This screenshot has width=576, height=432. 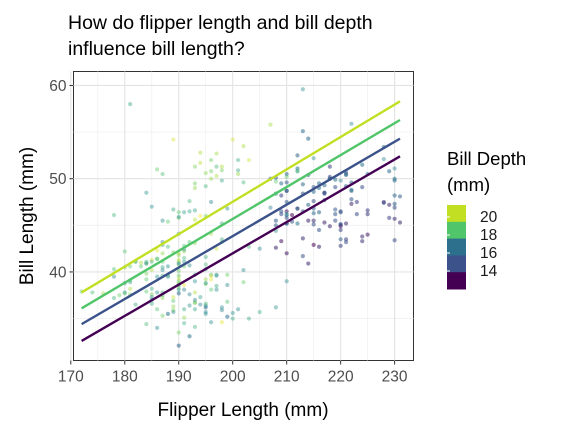 I want to click on y-axis-ticks: 40 50 60, so click(x=61, y=179).